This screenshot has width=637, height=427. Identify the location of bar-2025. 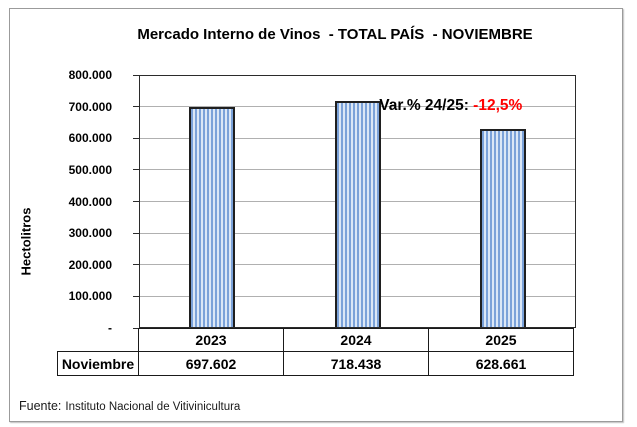
(503, 228).